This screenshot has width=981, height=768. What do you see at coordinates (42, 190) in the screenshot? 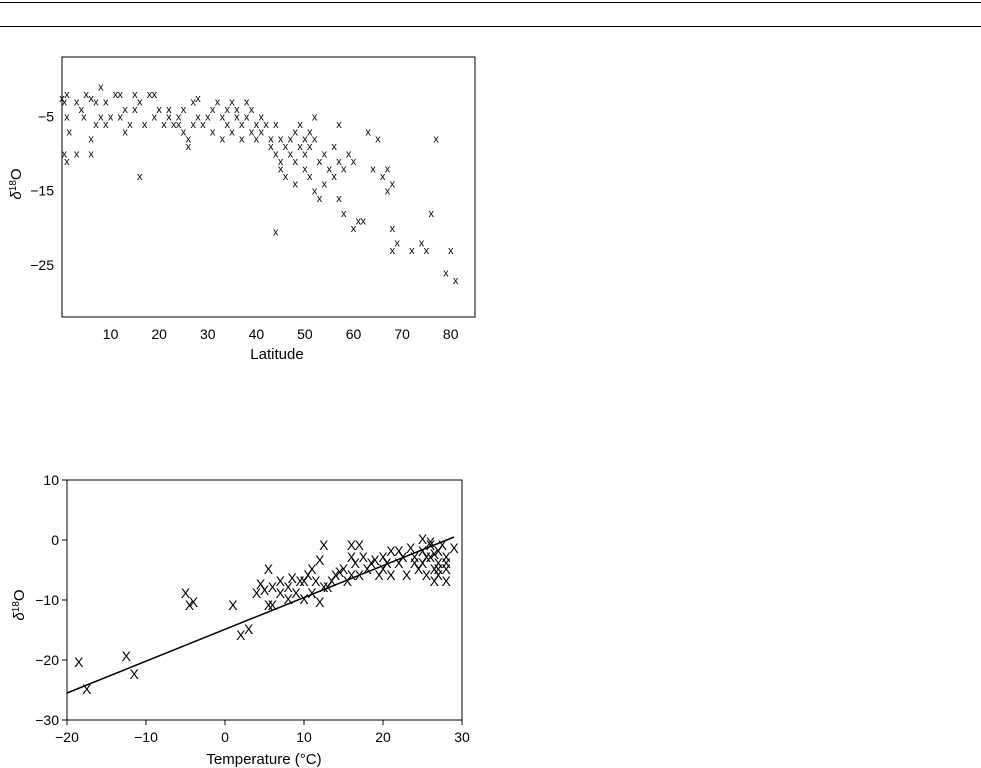
I see `chart1-yticks: −5 −15 −25` at bounding box center [42, 190].